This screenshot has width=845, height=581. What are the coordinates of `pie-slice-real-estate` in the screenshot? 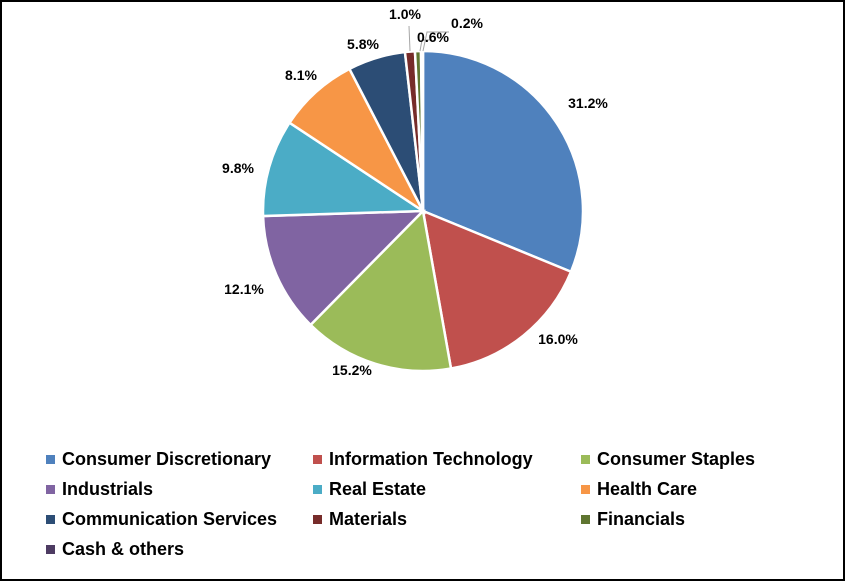 It's located at (344, 169).